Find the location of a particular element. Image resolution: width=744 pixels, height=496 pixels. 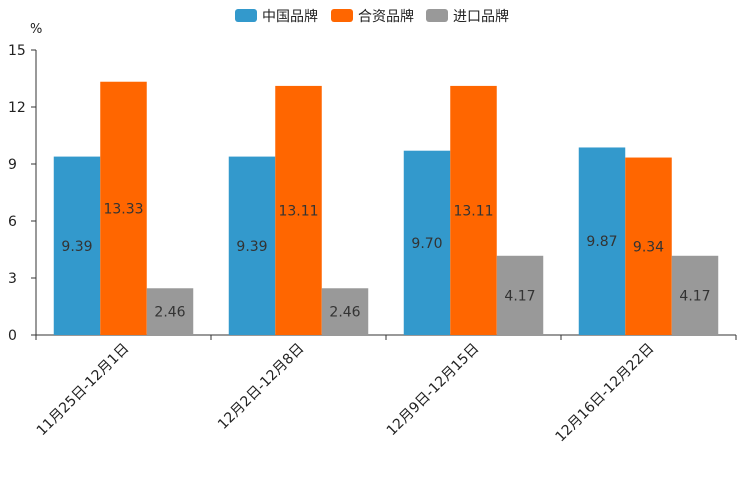

data-label: 9.87 is located at coordinates (601, 242).